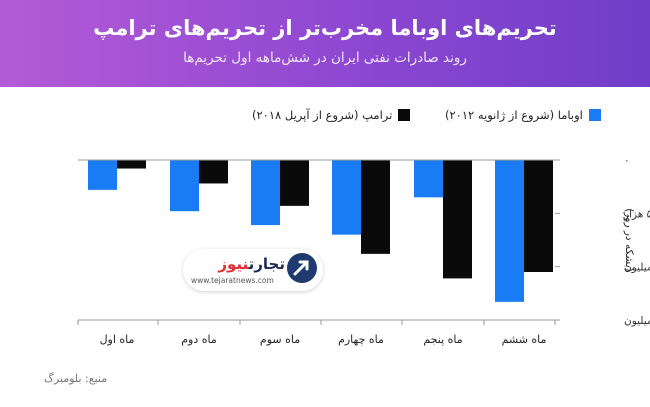 Image resolution: width=650 pixels, height=407 pixels. I want to click on legend-label-obama: اوباما (شروع از ژانویه ۲۰۱۲), so click(514, 115).